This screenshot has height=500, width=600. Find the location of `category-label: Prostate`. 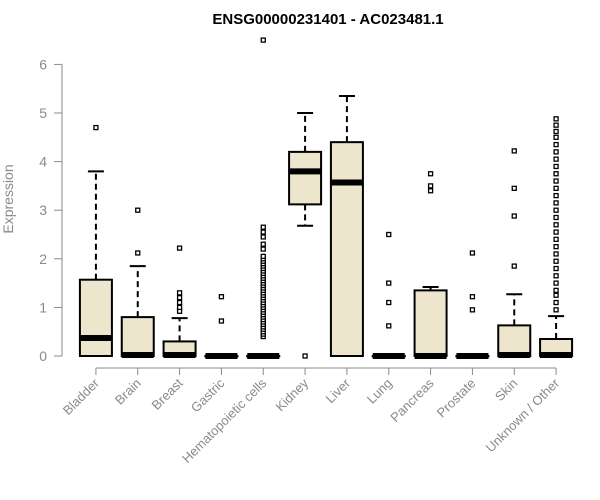

category-label: Prostate is located at coordinates (456, 398).